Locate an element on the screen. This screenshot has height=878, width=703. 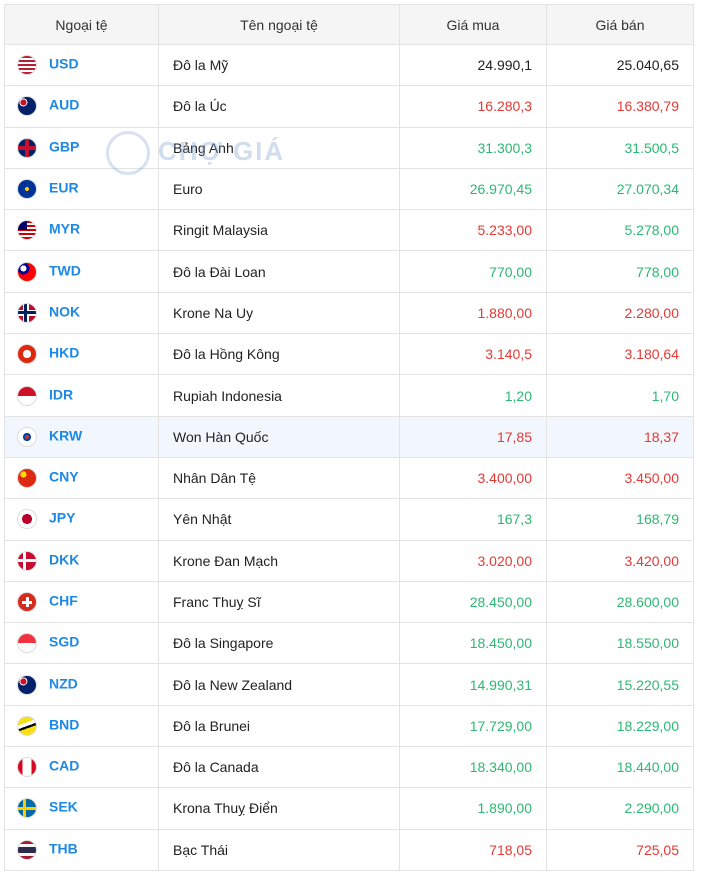
currency-row: AUD Đô la Úc 16.280,3 16.380,79 is located at coordinates (349, 106).